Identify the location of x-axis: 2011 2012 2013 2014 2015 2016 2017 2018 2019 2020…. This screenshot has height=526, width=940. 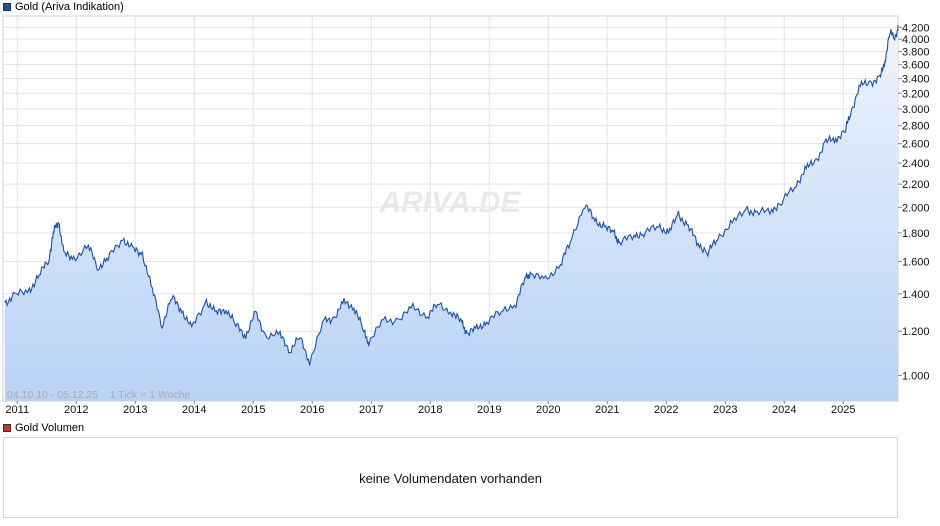
(430, 408).